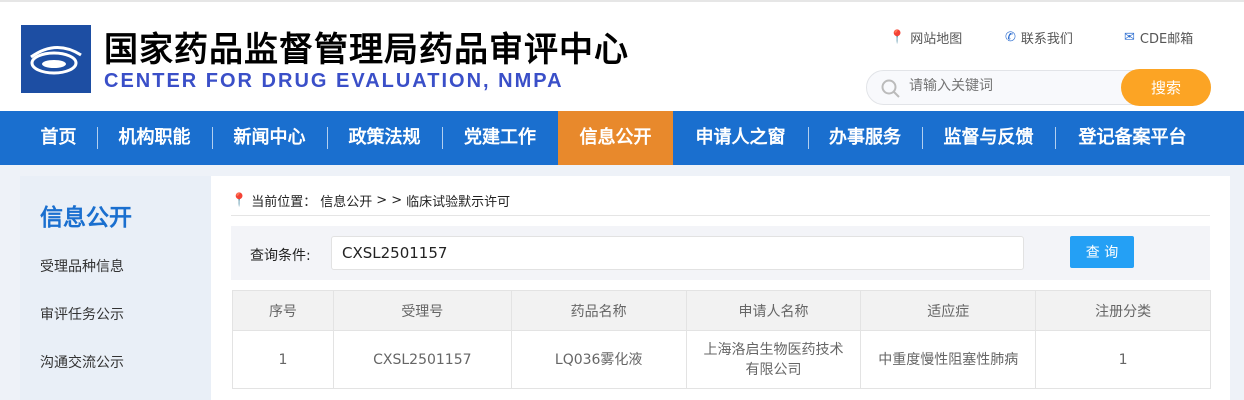 The width and height of the screenshot is (1244, 400). What do you see at coordinates (865, 138) in the screenshot?
I see `nav-services: 办事服务` at bounding box center [865, 138].